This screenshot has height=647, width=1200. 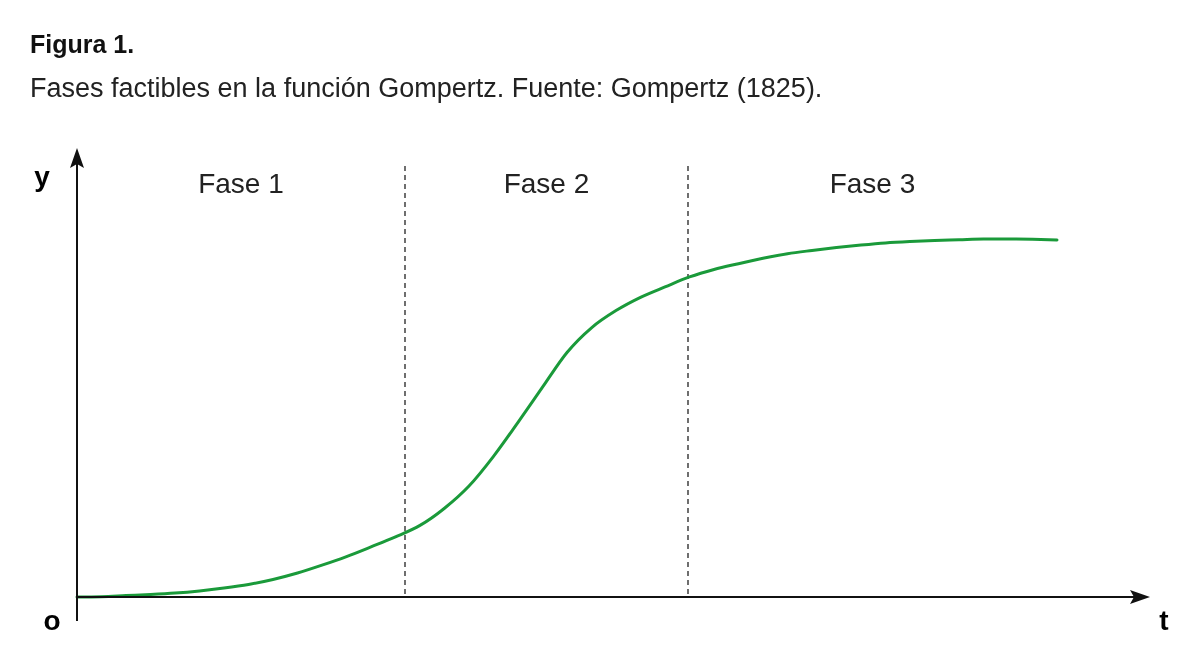 I want to click on text: Fase 3, so click(x=872, y=183).